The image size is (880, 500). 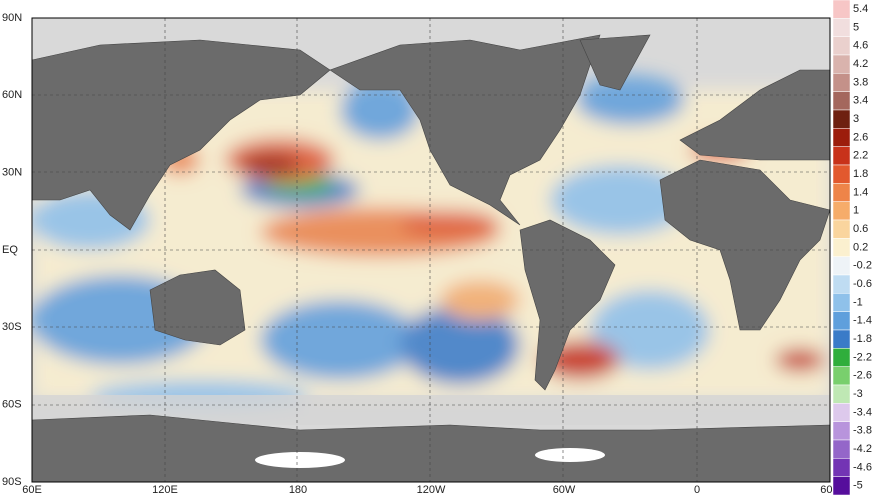 I want to click on colorbar-label: -4.6, so click(x=862, y=467).